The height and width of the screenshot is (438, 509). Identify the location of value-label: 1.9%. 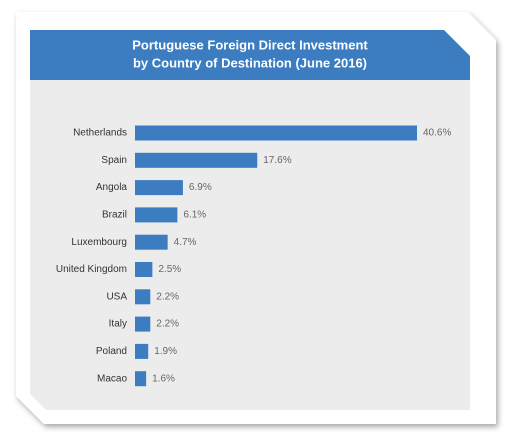
(165, 351).